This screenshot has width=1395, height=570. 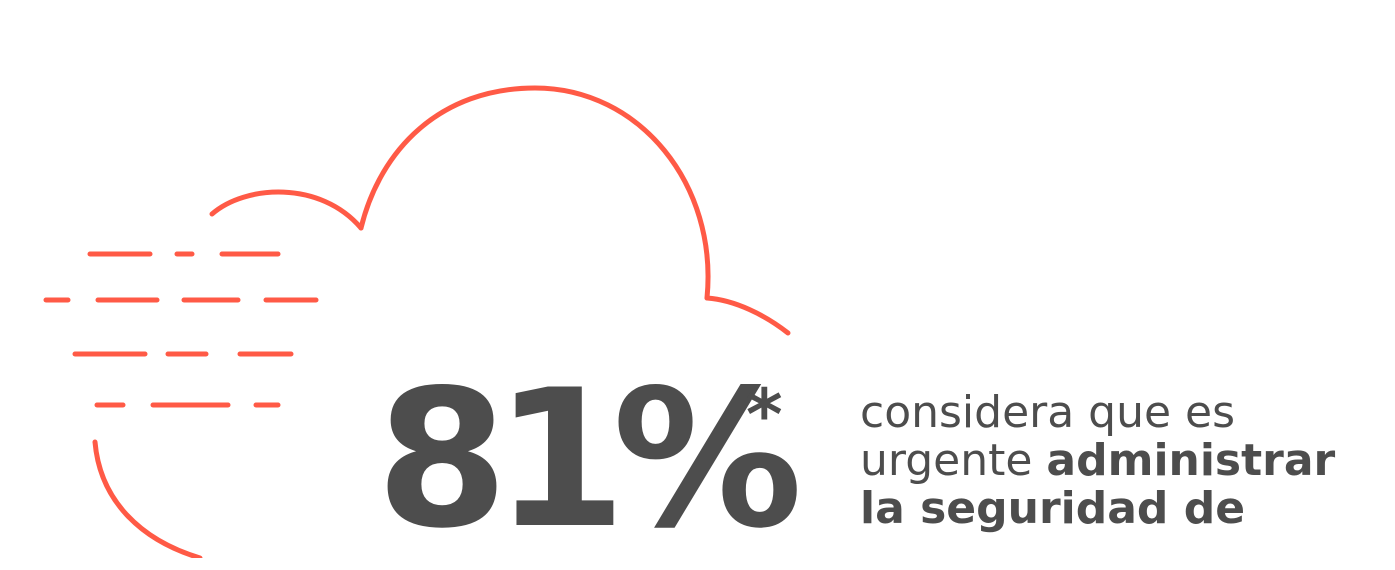 What do you see at coordinates (589, 459) in the screenshot?
I see `stat-percentage: 81%` at bounding box center [589, 459].